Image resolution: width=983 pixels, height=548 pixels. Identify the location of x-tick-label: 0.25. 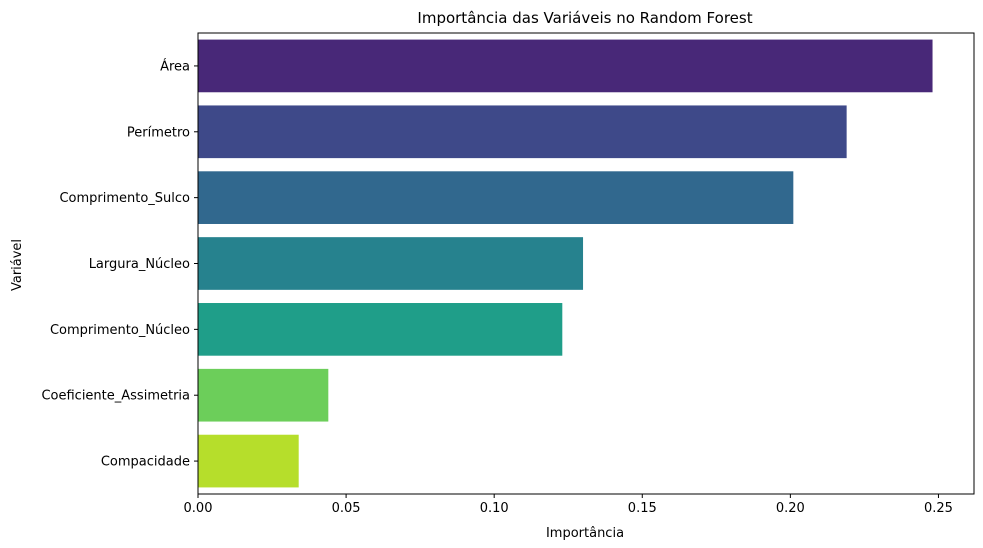
(938, 508).